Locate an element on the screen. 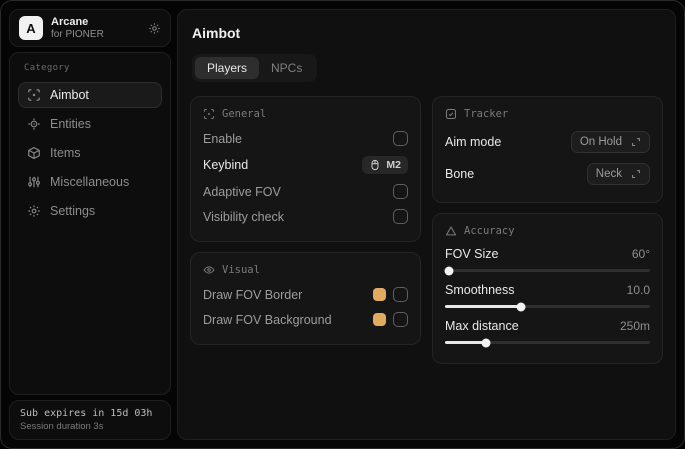 Image resolution: width=685 pixels, height=449 pixels. max-distance-slider is located at coordinates (547, 342).